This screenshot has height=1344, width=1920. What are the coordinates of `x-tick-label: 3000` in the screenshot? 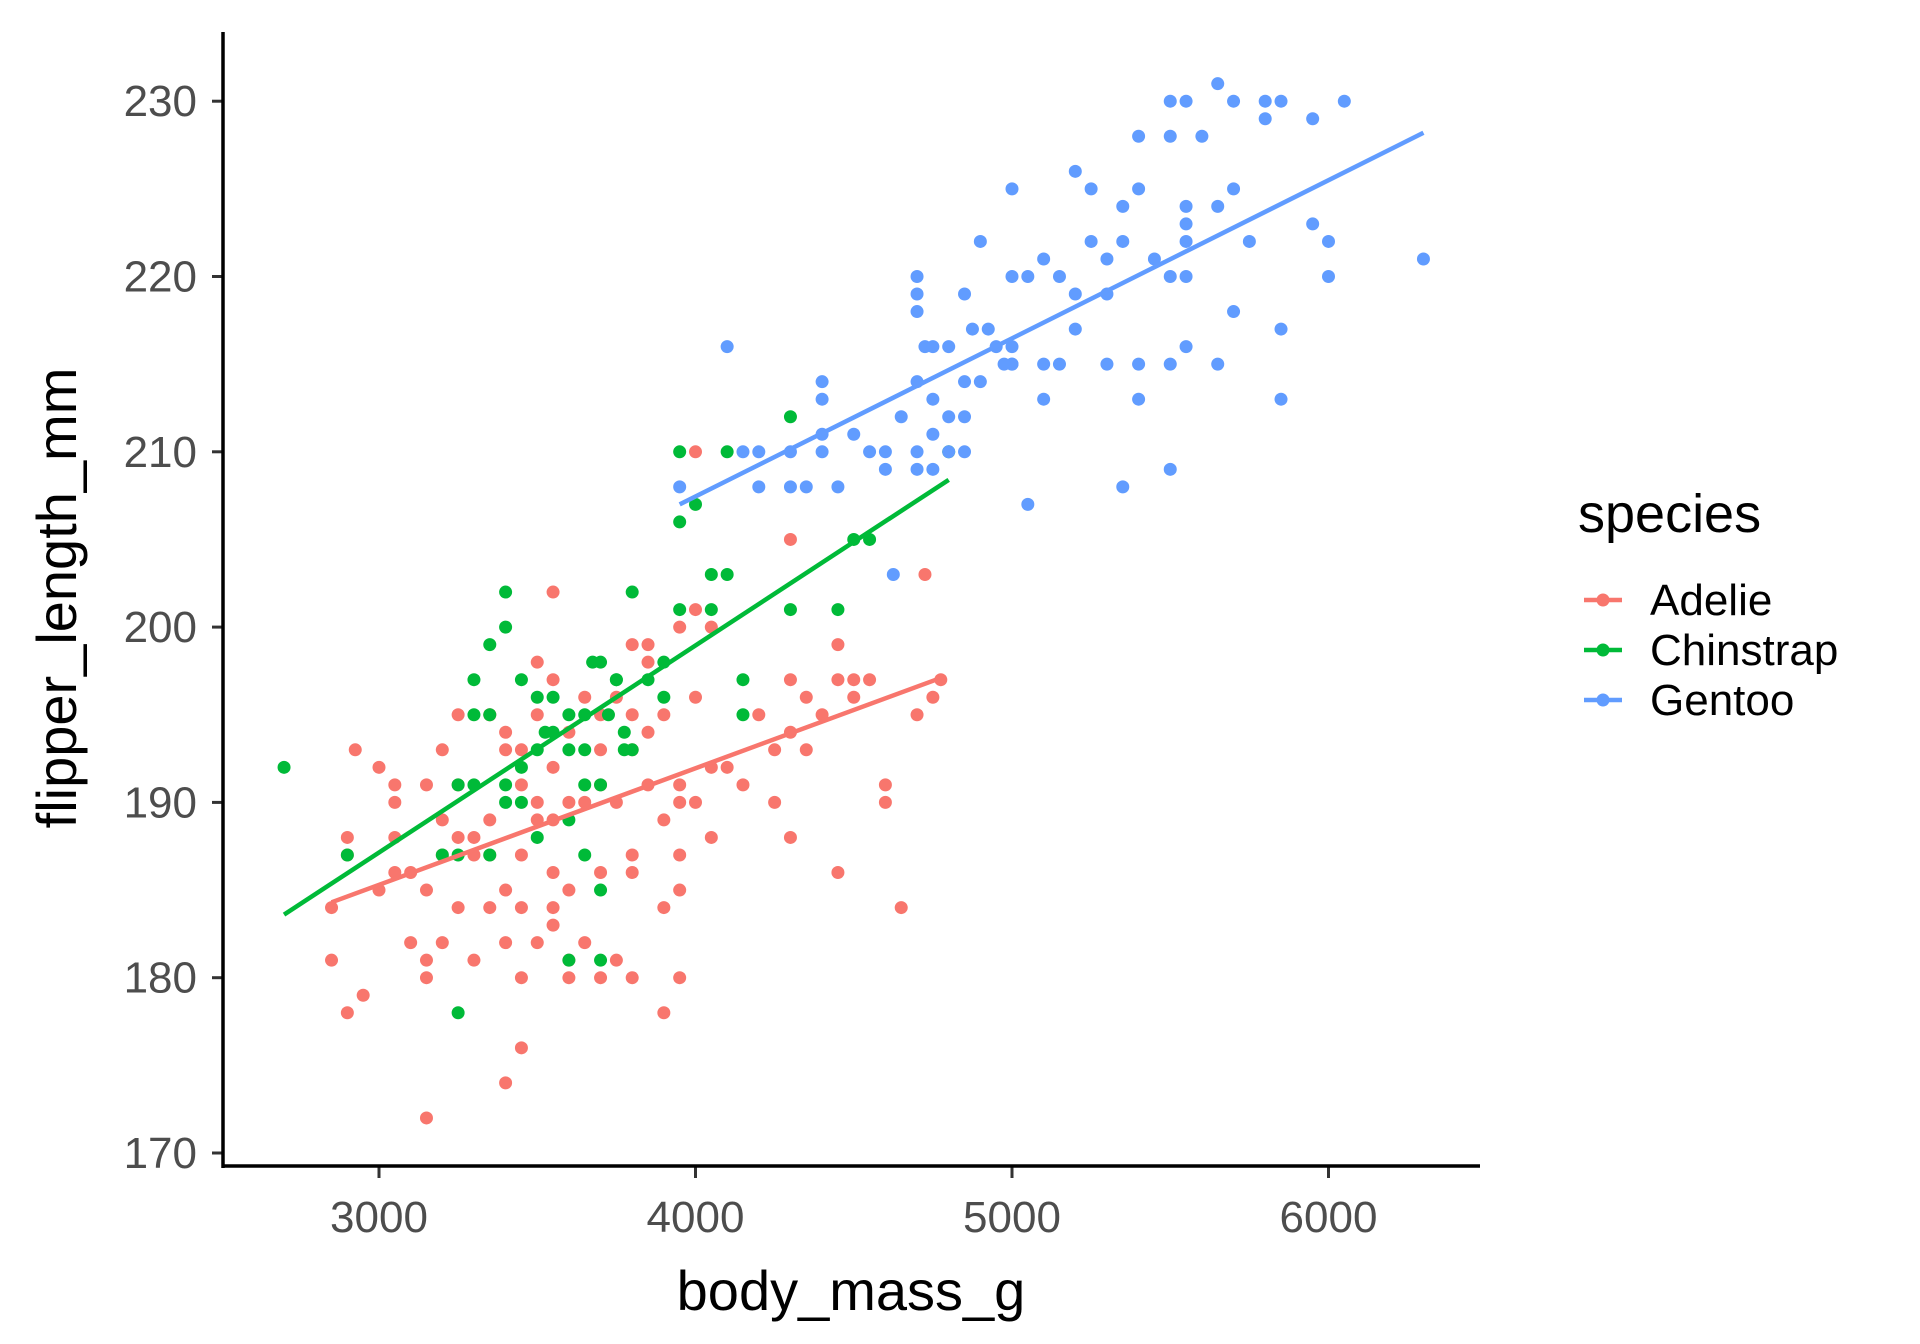 It's located at (379, 1217).